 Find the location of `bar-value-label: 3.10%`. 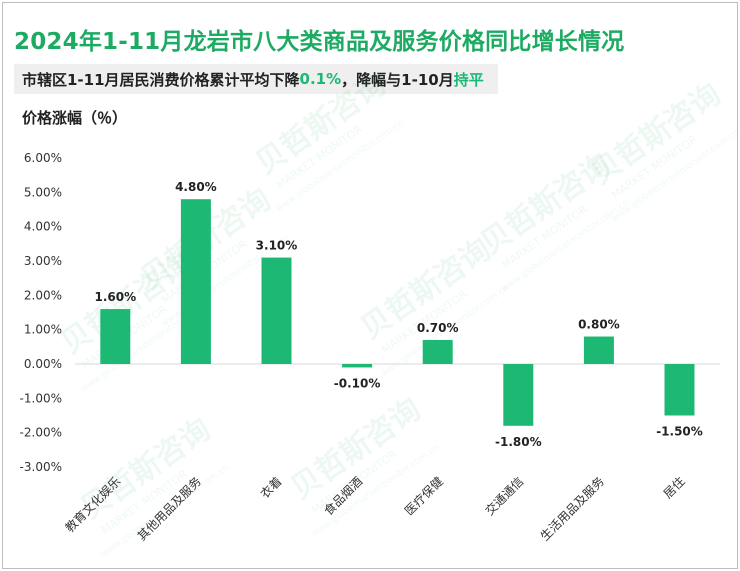

bar-value-label: 3.10% is located at coordinates (277, 246).